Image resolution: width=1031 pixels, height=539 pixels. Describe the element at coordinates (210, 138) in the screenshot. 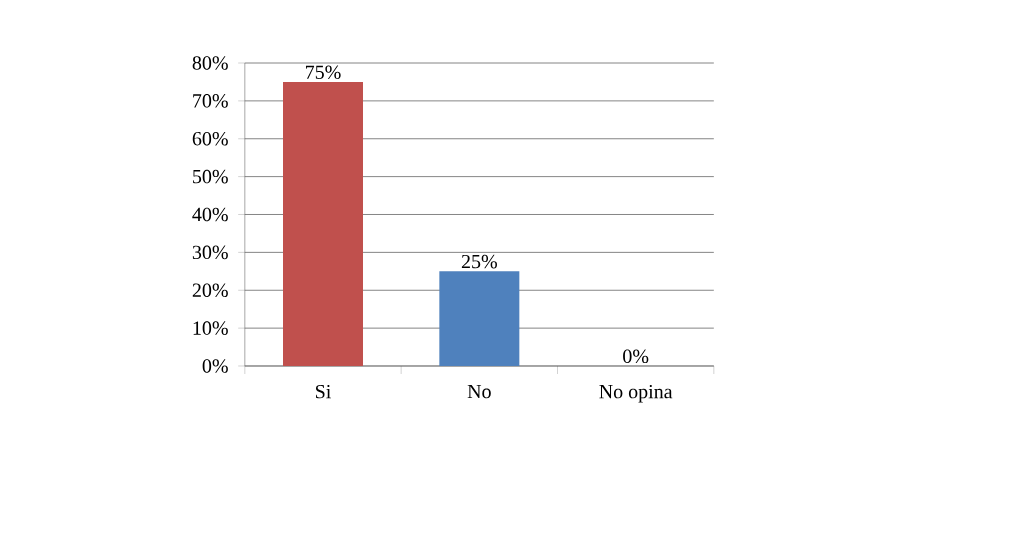

I see `y-tick-label: 60%` at that location.